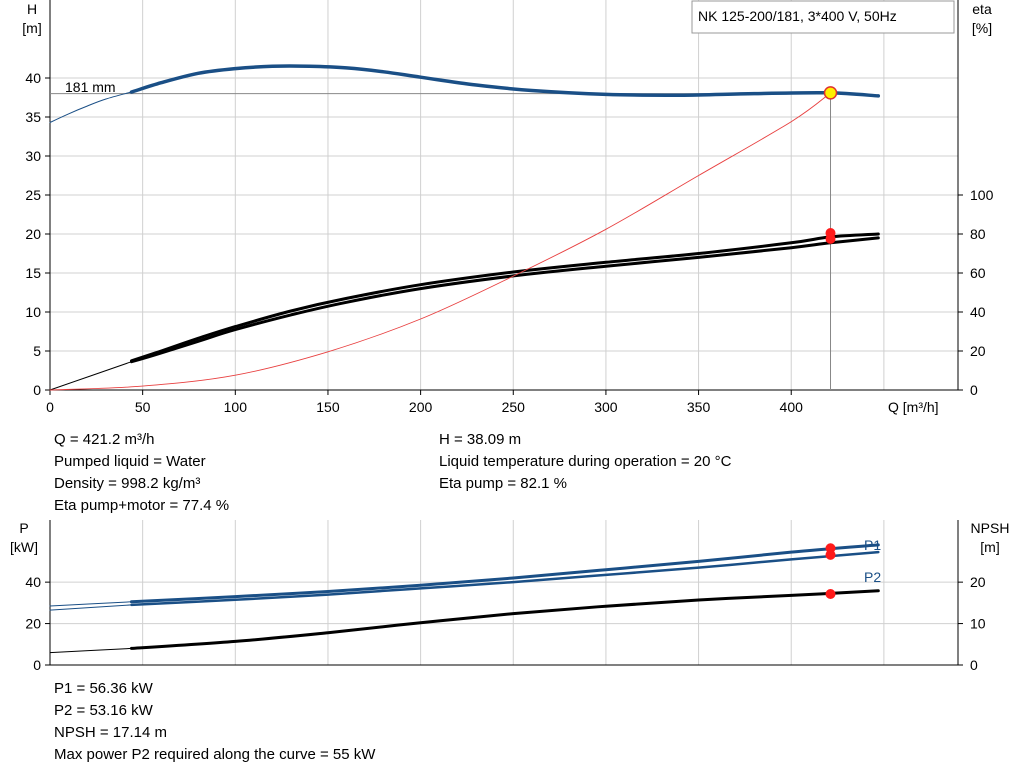  I want to click on top-series-H, so click(505, 81).